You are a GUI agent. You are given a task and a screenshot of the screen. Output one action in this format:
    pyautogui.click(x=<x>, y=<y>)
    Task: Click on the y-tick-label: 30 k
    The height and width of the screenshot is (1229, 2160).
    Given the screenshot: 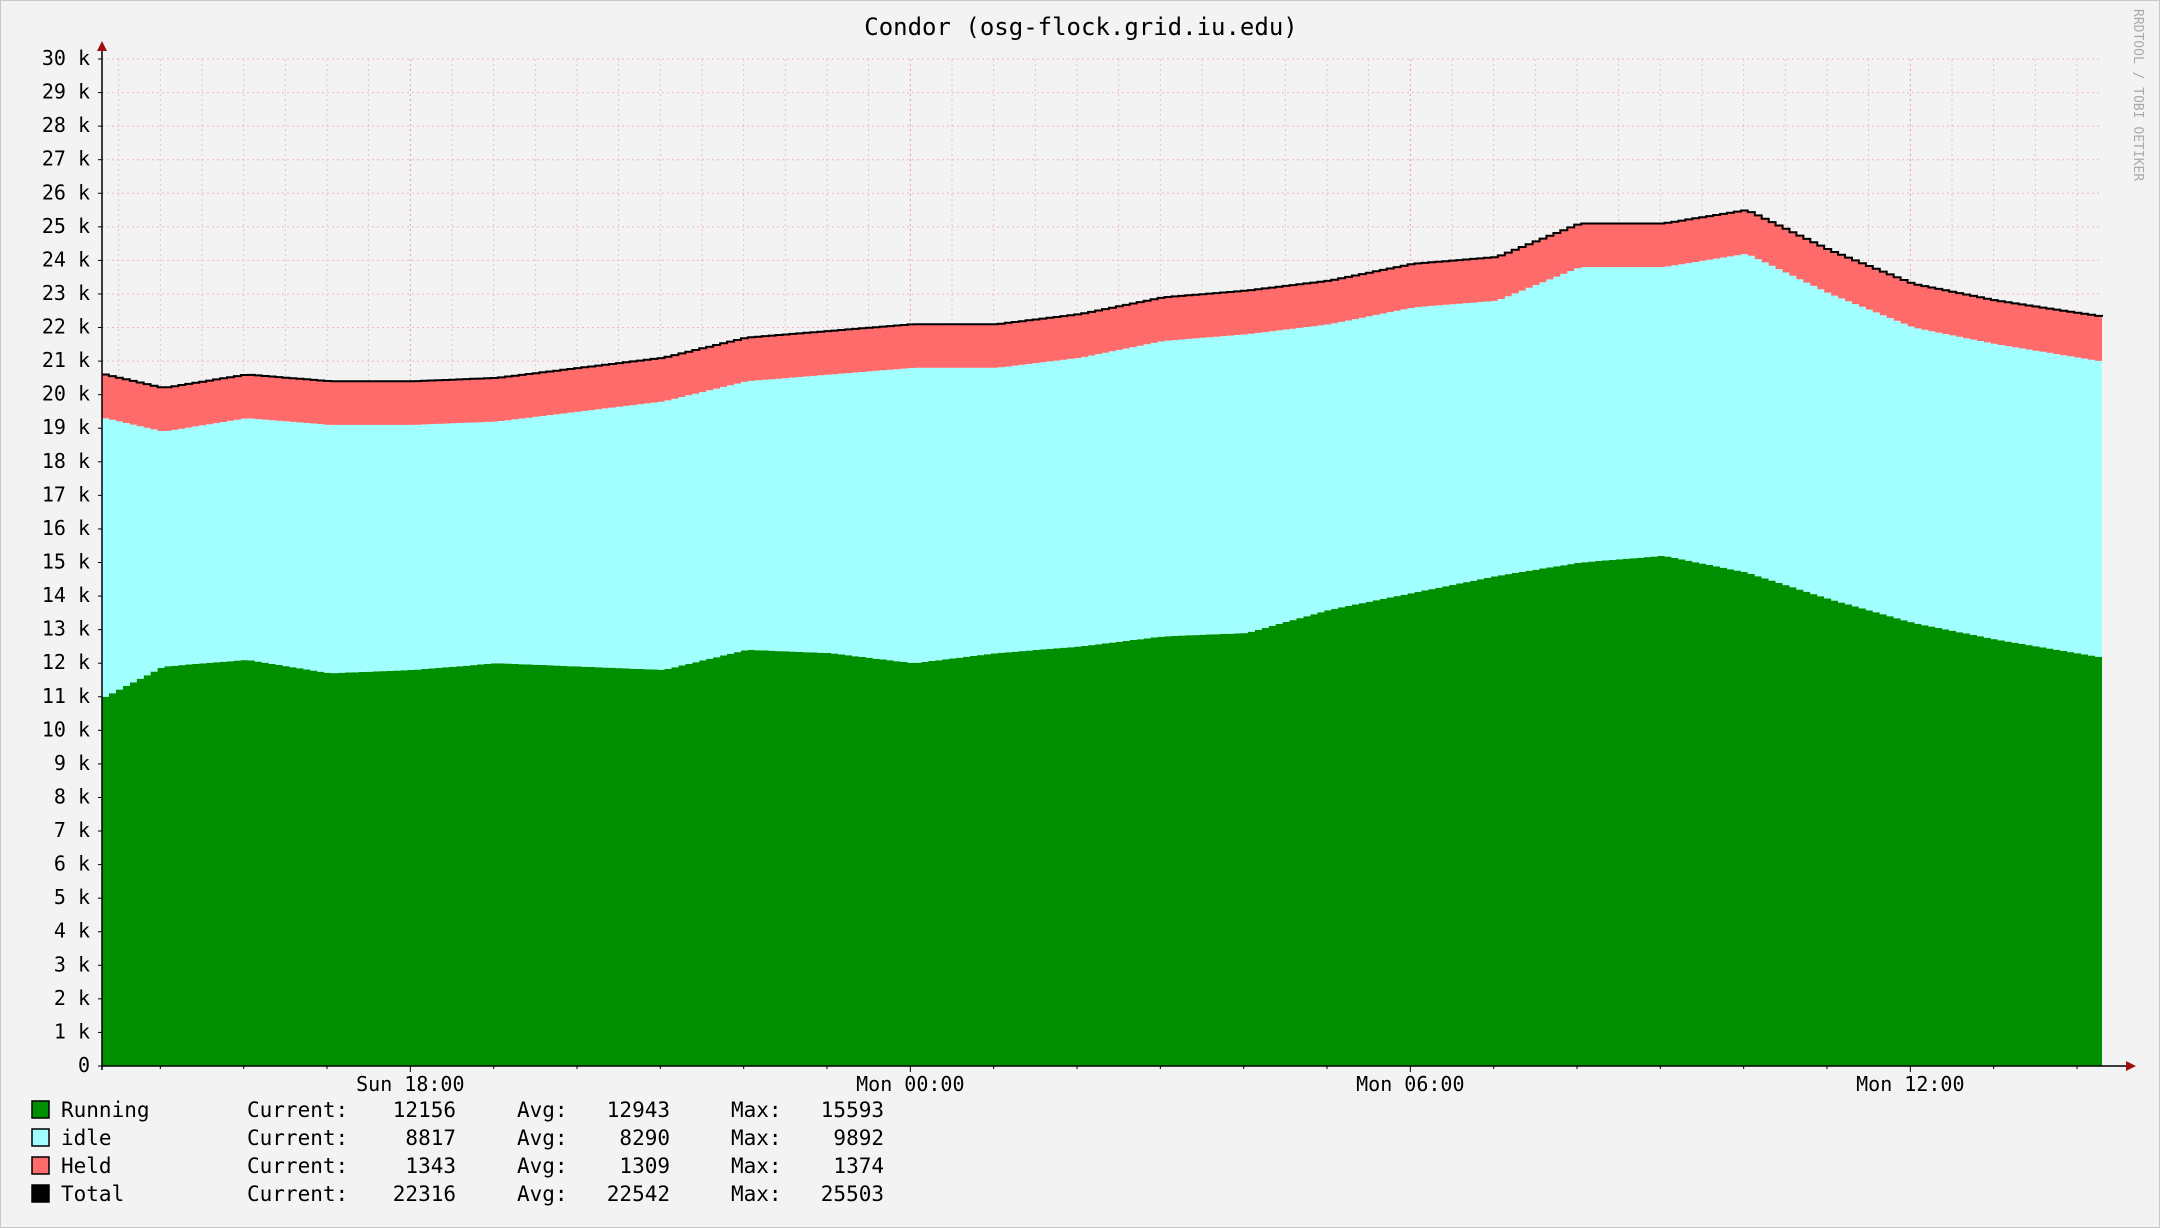 What is the action you would take?
    pyautogui.click(x=66, y=58)
    